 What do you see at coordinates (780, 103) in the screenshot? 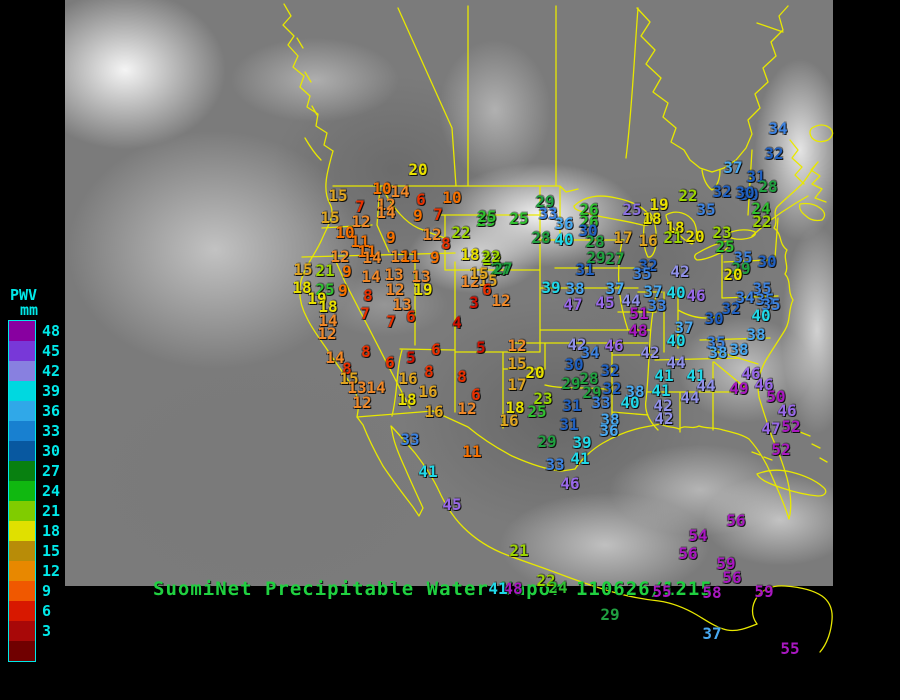
I see `quebec-coast` at bounding box center [780, 103].